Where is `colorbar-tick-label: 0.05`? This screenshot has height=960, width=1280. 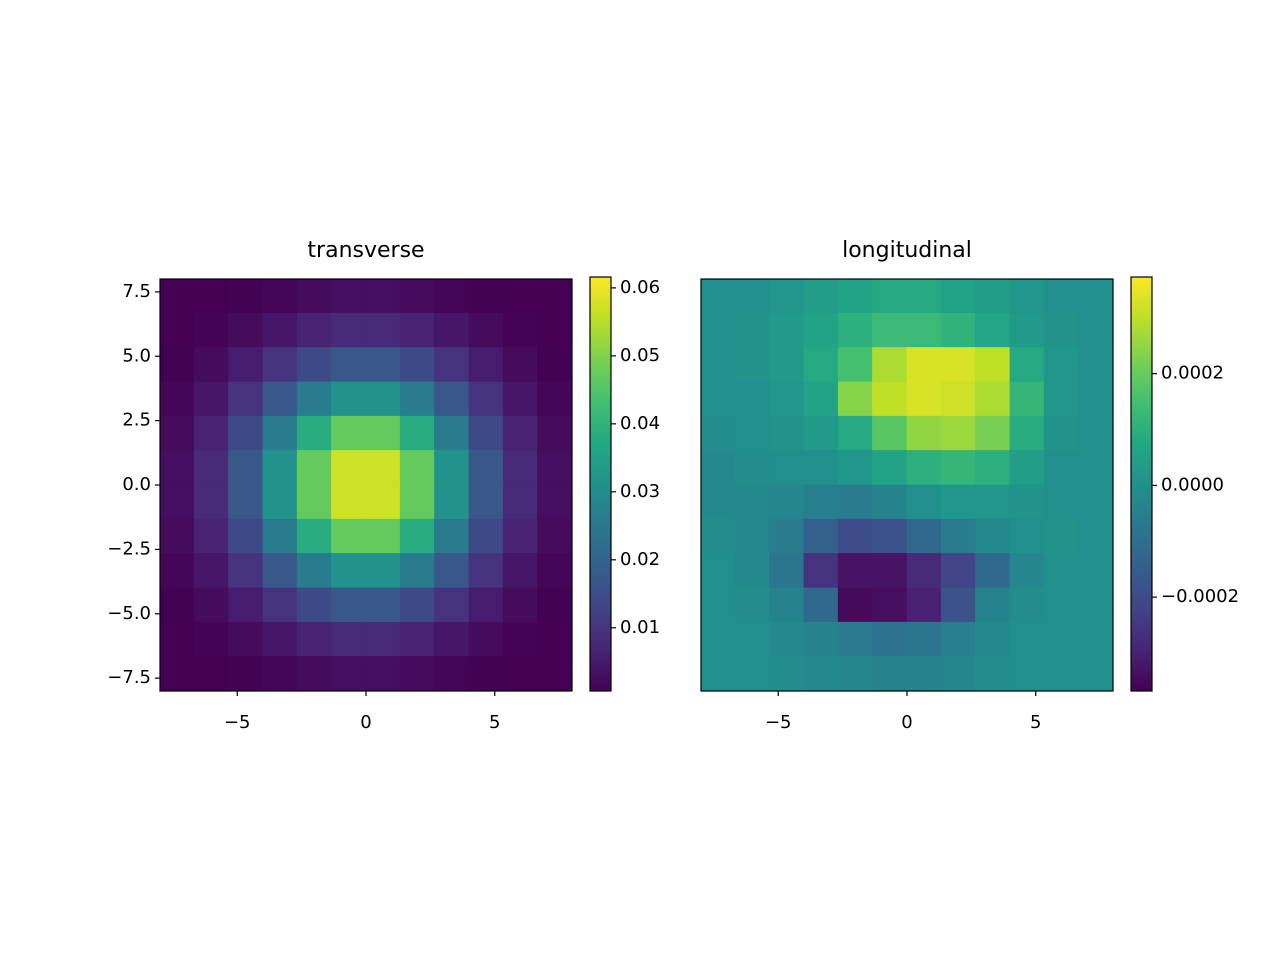 colorbar-tick-label: 0.05 is located at coordinates (640, 355).